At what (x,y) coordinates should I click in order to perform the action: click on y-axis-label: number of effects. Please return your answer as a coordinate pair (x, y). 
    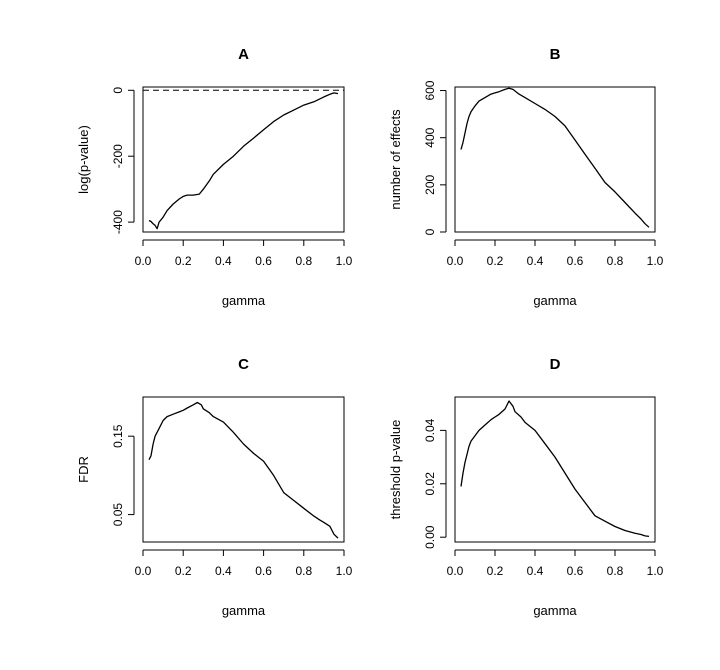
    Looking at the image, I should click on (395, 159).